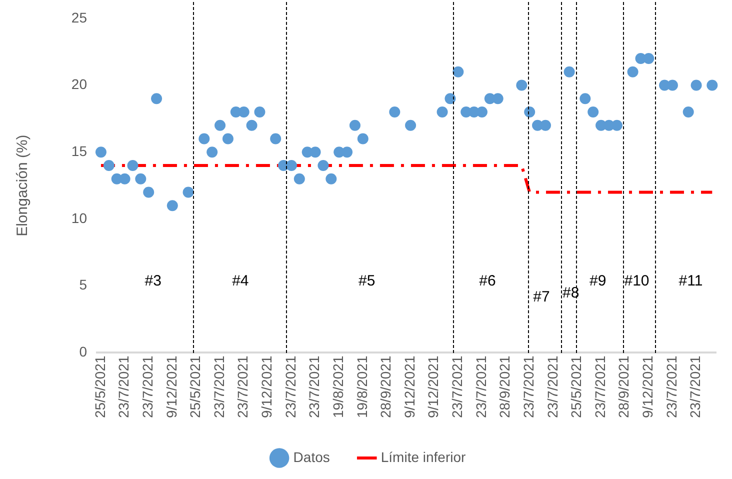  I want to click on annotation: #10, so click(637, 280).